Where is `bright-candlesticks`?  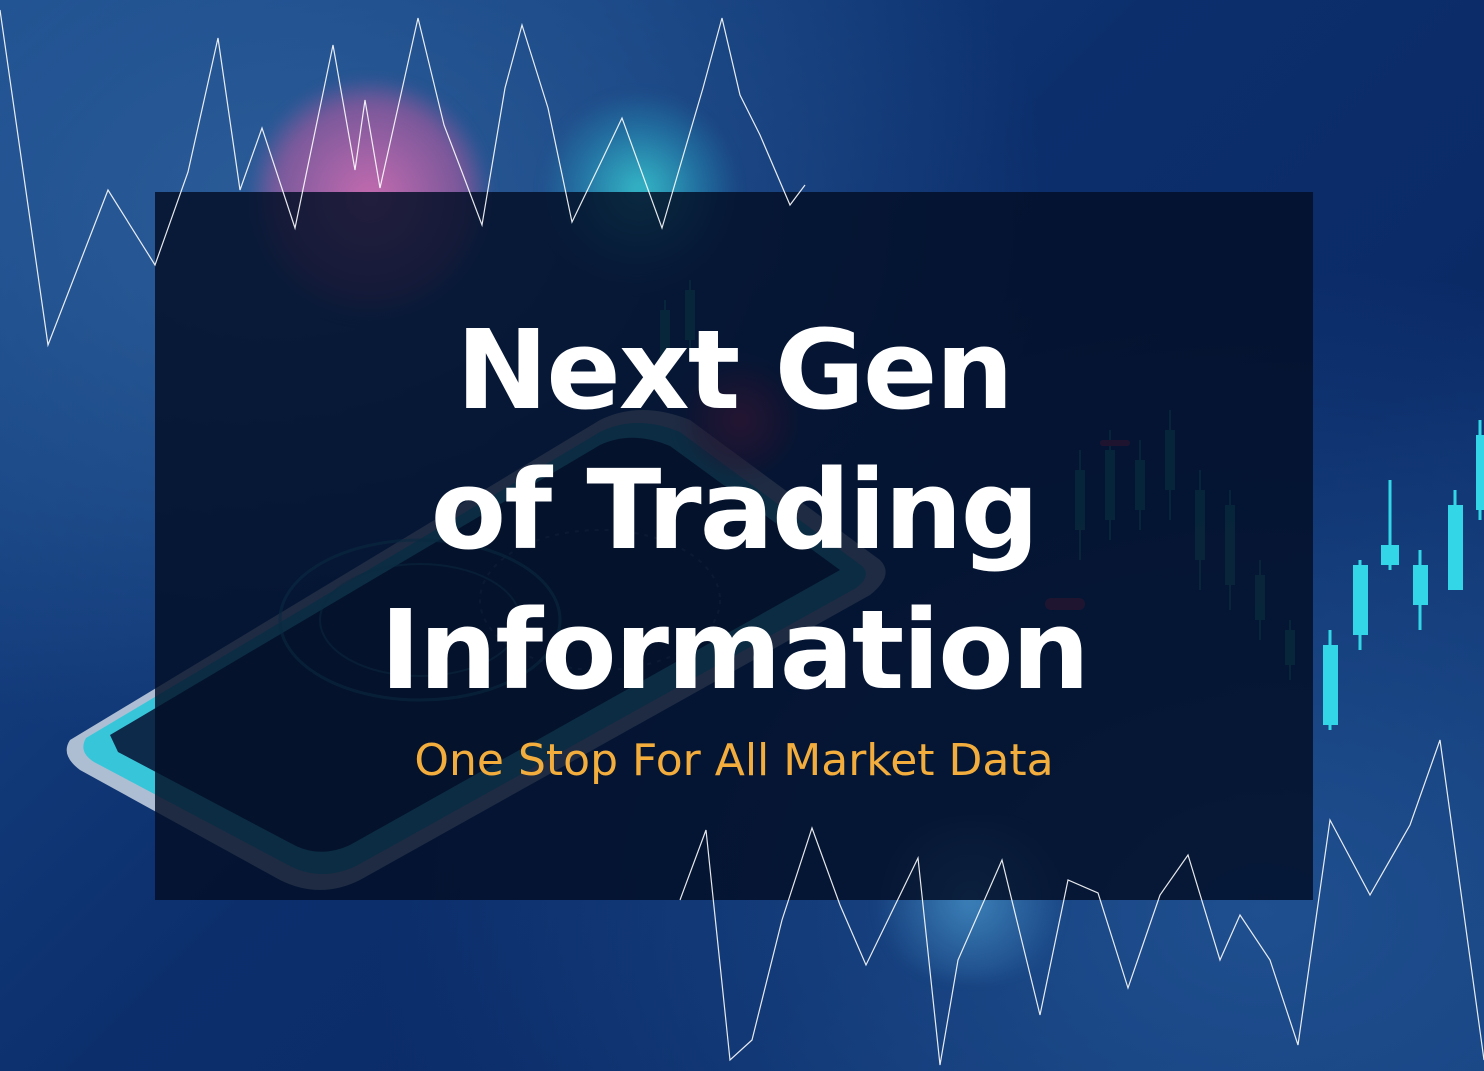
bright-candlesticks is located at coordinates (1403, 575).